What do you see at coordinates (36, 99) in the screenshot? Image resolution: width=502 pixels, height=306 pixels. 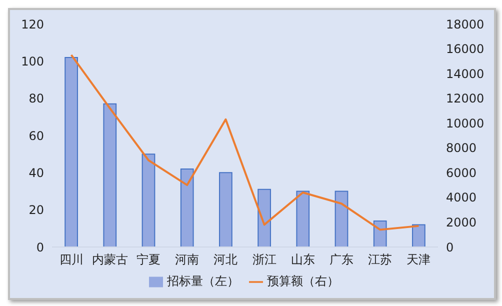 I see `y-tick-label: 80` at bounding box center [36, 99].